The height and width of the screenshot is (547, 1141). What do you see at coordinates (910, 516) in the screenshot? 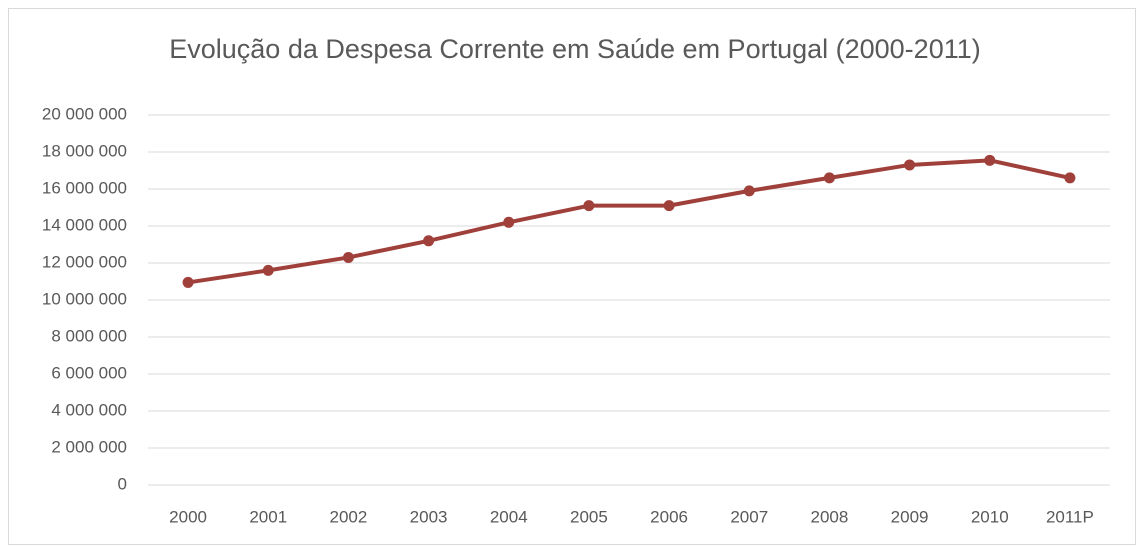
I see `x-tick-label: 2009` at bounding box center [910, 516].